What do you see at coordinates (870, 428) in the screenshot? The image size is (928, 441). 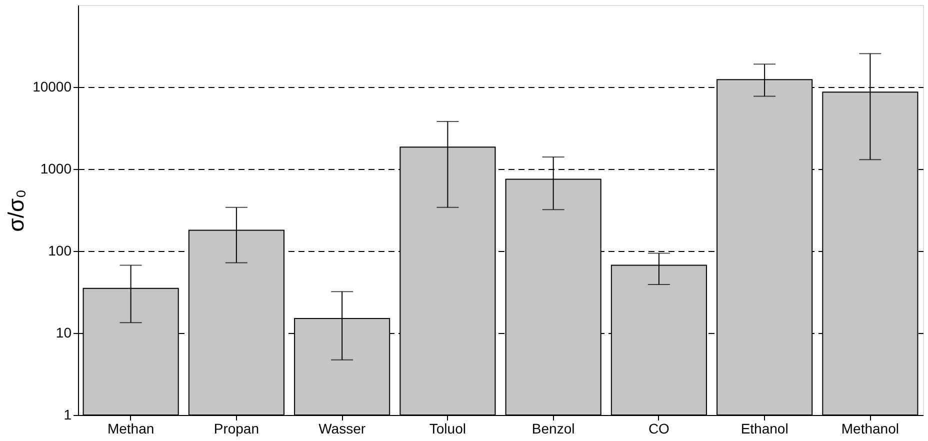 I see `x-tick-label: Methanol` at bounding box center [870, 428].